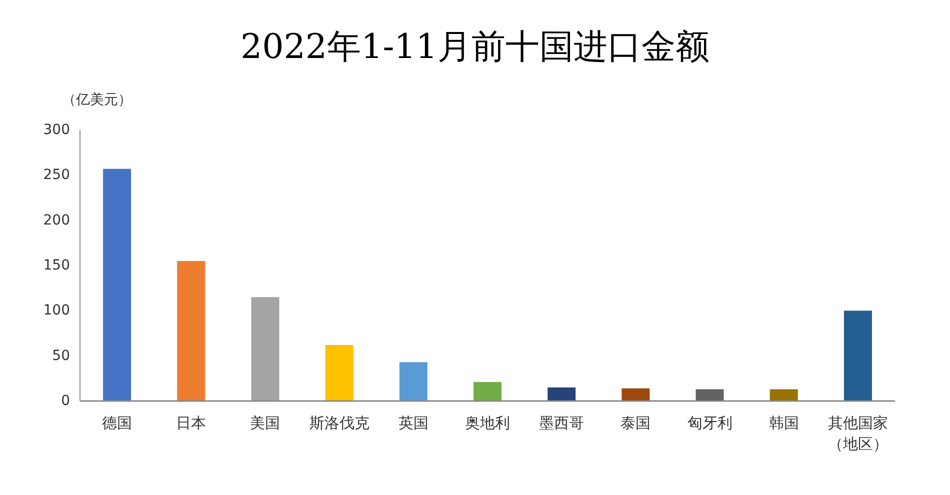 The image size is (950, 495). I want to click on y-tick-label: 150, so click(56, 266).